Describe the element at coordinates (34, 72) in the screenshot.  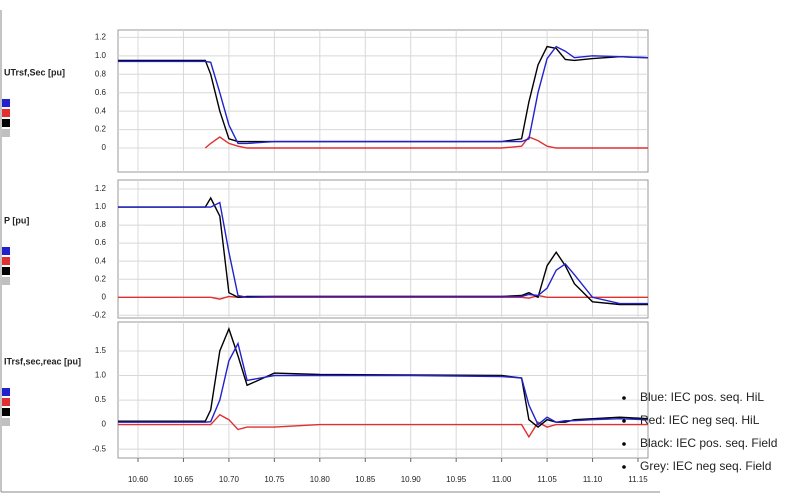
I see `y-axis-label: UTrsf,Sec [pu]` at that location.